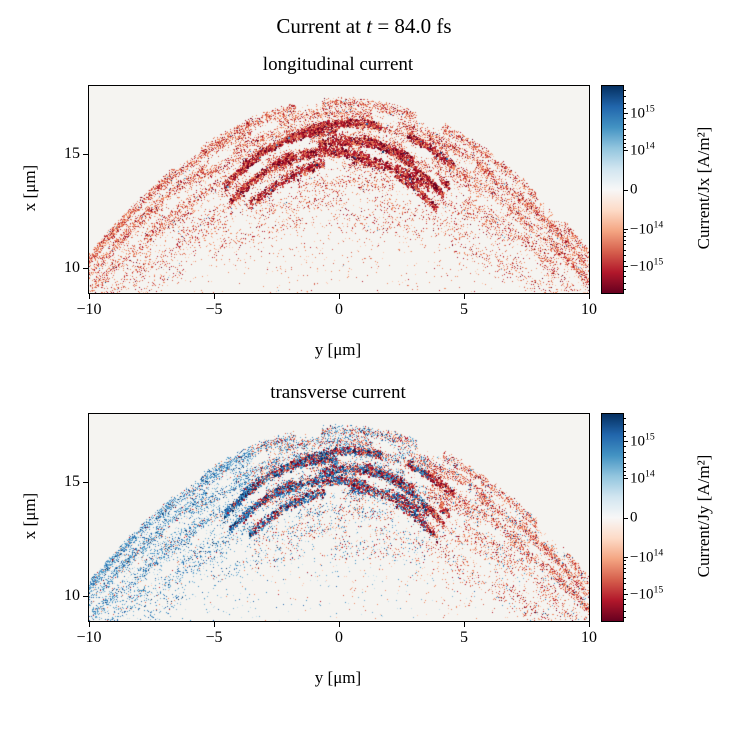 The width and height of the screenshot is (750, 750). I want to click on colorbar-label: Current/Jx [A/m²], so click(703, 188).